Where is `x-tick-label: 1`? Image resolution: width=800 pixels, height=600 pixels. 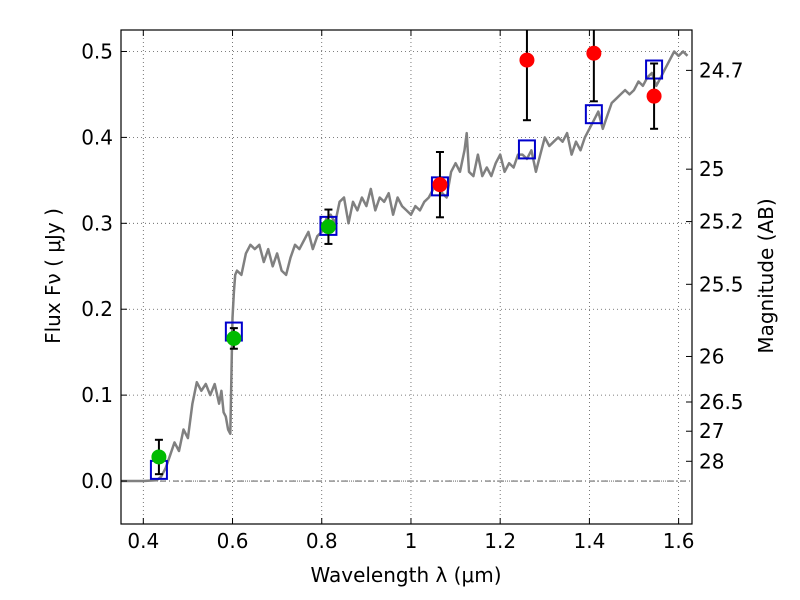
x-tick-label: 1 is located at coordinates (411, 541).